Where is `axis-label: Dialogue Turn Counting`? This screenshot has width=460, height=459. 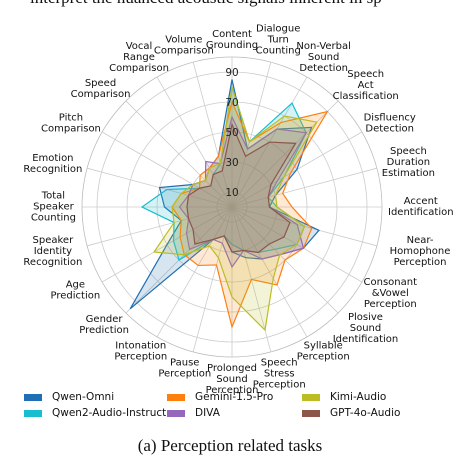 axis-label: Dialogue Turn Counting is located at coordinates (278, 40).